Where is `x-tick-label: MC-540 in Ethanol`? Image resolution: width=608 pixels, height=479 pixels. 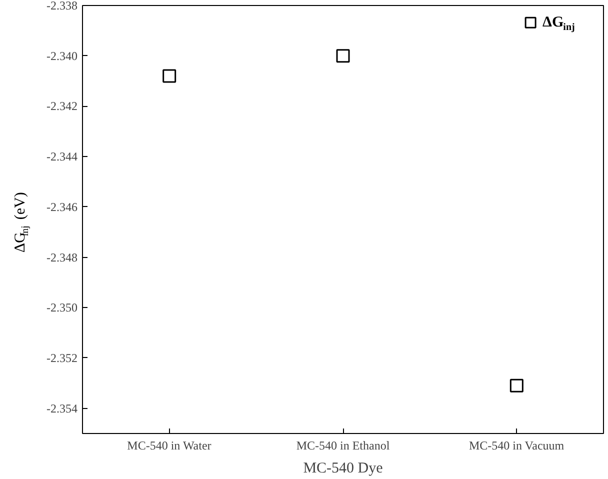
x-tick-label: MC-540 in Ethanol is located at coordinates (343, 445).